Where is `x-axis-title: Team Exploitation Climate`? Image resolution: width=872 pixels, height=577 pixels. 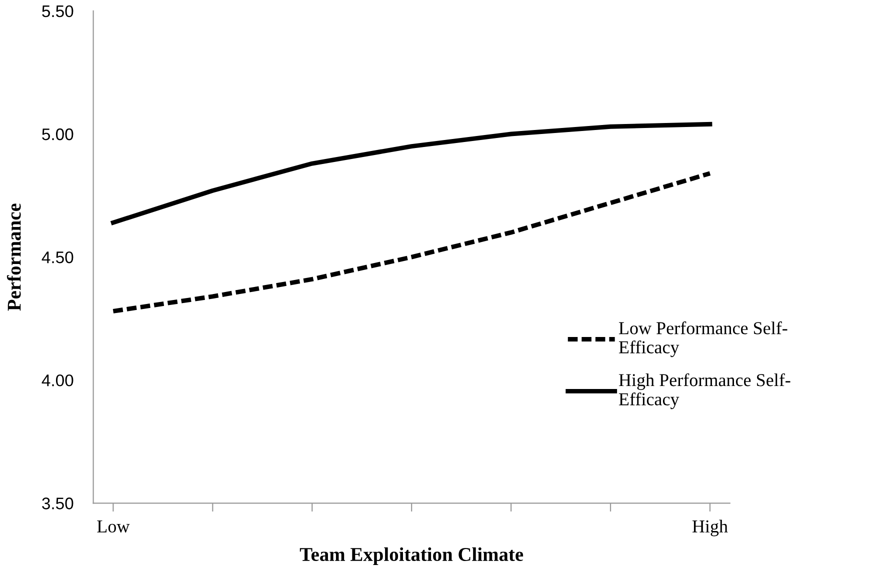
x-axis-title: Team Exploitation Climate is located at coordinates (412, 556).